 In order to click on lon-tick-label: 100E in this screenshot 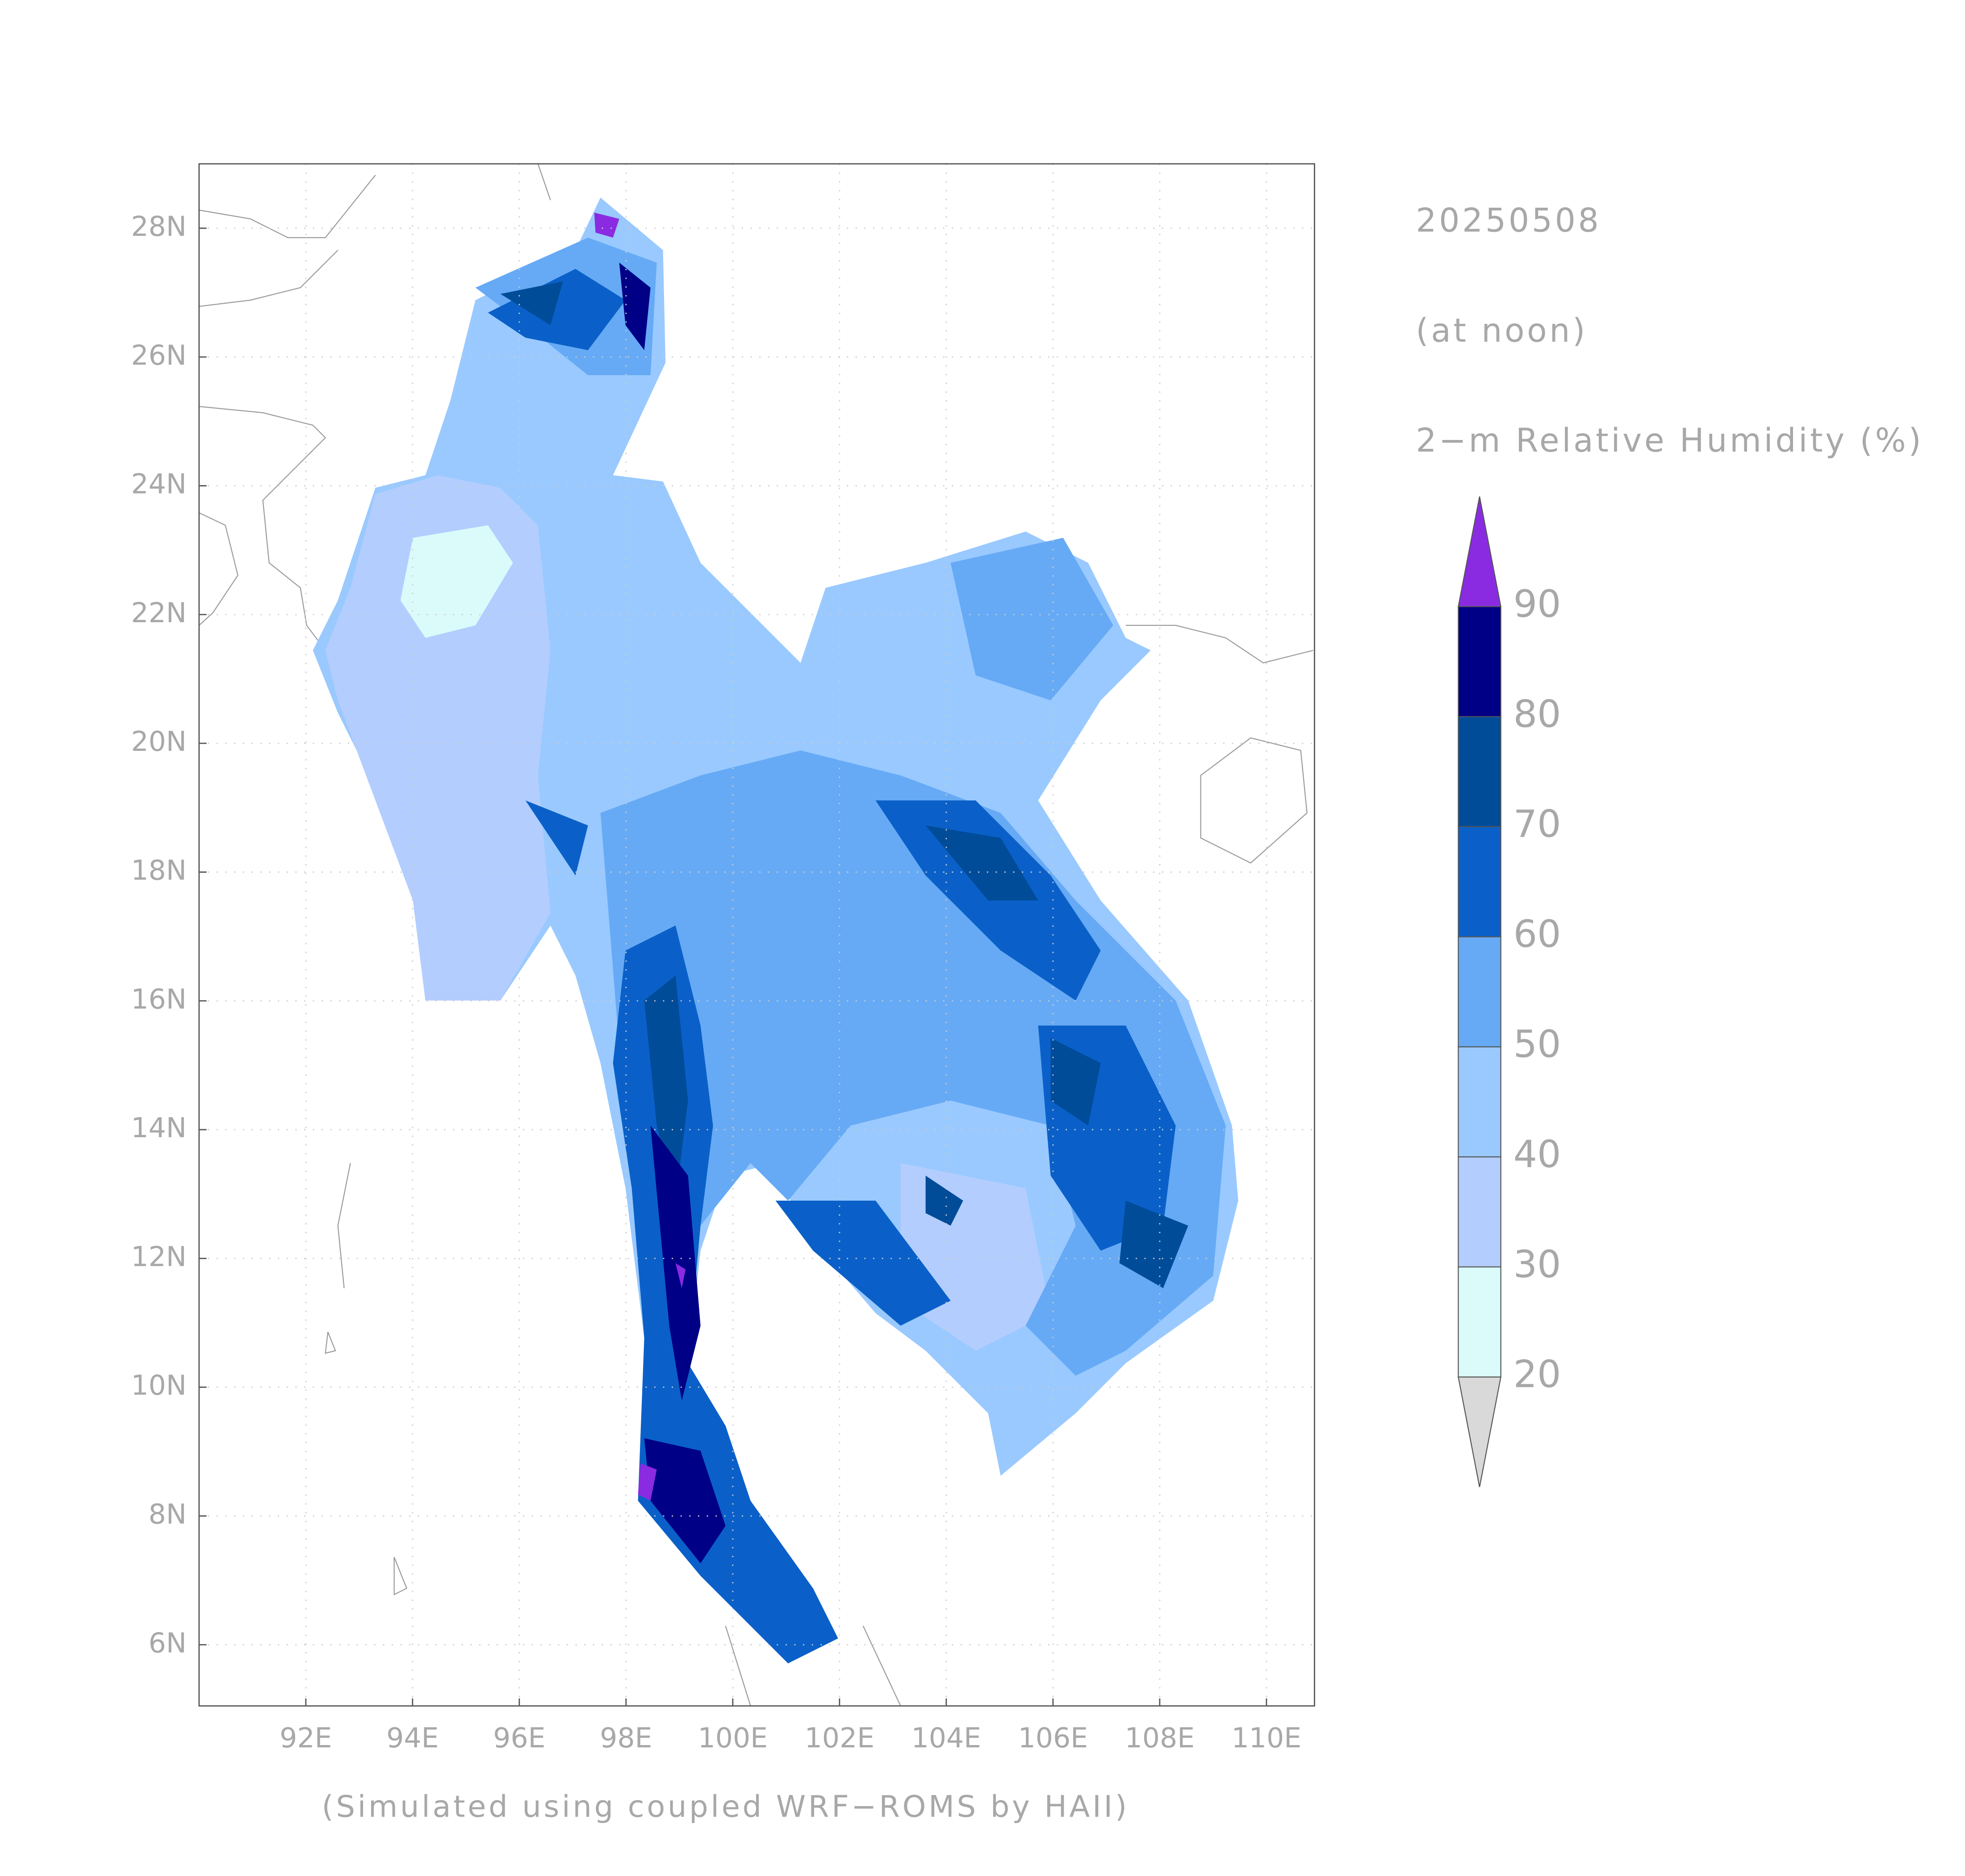, I will do `click(733, 1738)`.